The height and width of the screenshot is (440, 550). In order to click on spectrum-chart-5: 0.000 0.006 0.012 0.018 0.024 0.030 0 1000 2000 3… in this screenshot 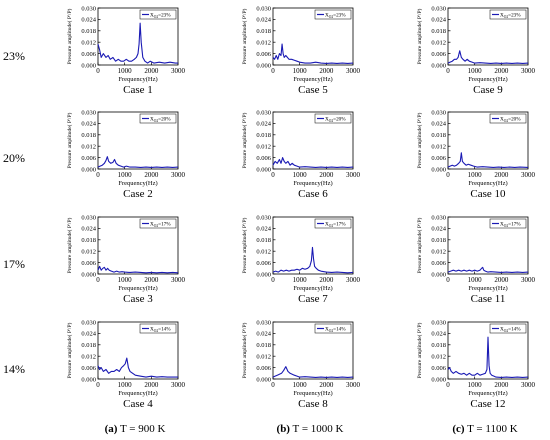, I will do `click(301, 50)`.